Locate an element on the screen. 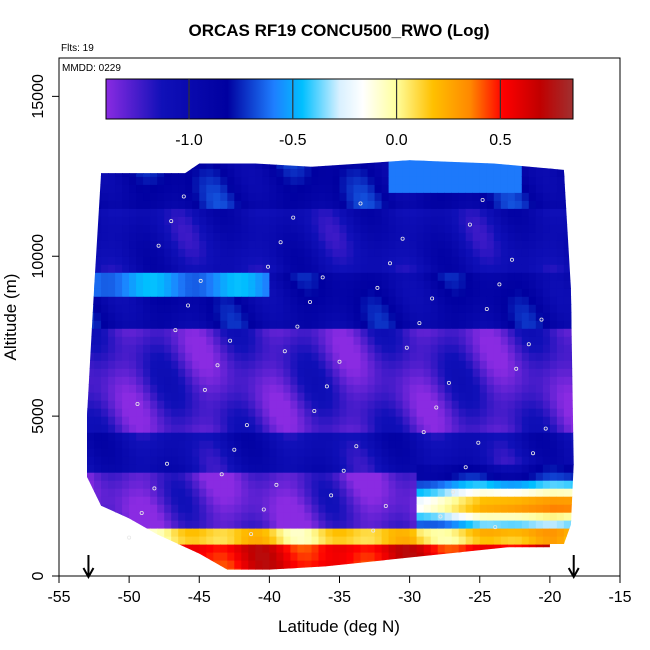 This screenshot has height=650, width=650. y-tick-label: 5000 is located at coordinates (38, 416).